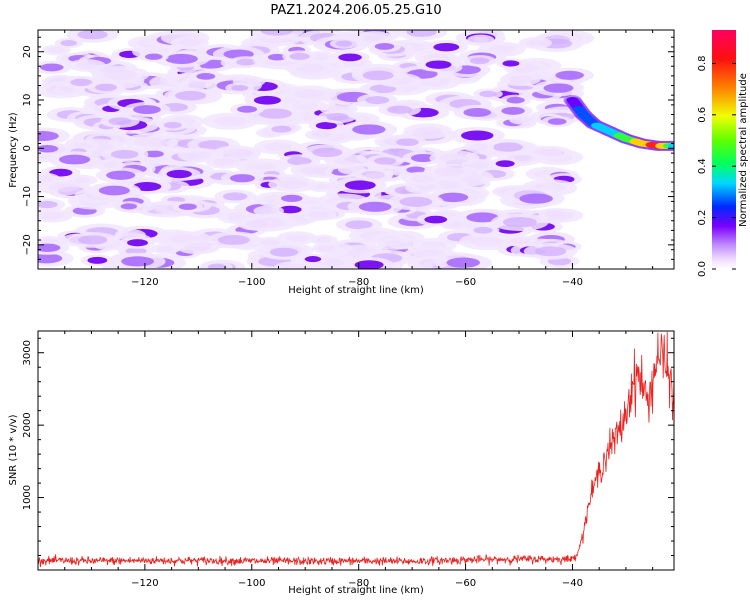 The width and height of the screenshot is (750, 600). Describe the element at coordinates (27, 51) in the screenshot. I see `y-tick-label: 20` at that location.